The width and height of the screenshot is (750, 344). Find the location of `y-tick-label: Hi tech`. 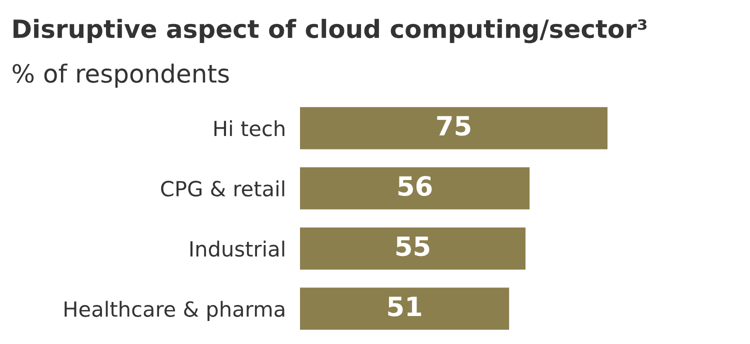

y-tick-label: Hi tech is located at coordinates (249, 128).